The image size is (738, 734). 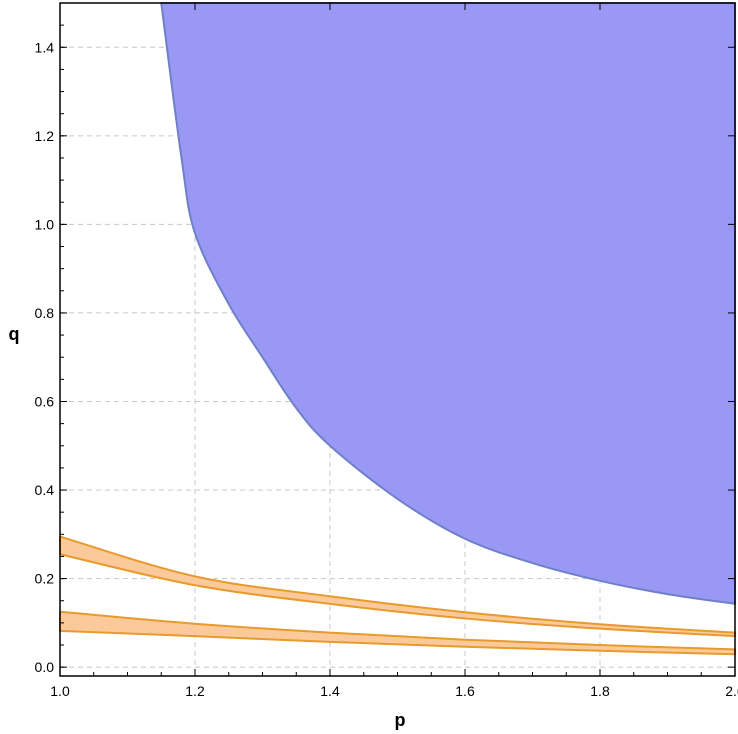 What do you see at coordinates (45, 136) in the screenshot?
I see `y-tick-label: 1.2` at bounding box center [45, 136].